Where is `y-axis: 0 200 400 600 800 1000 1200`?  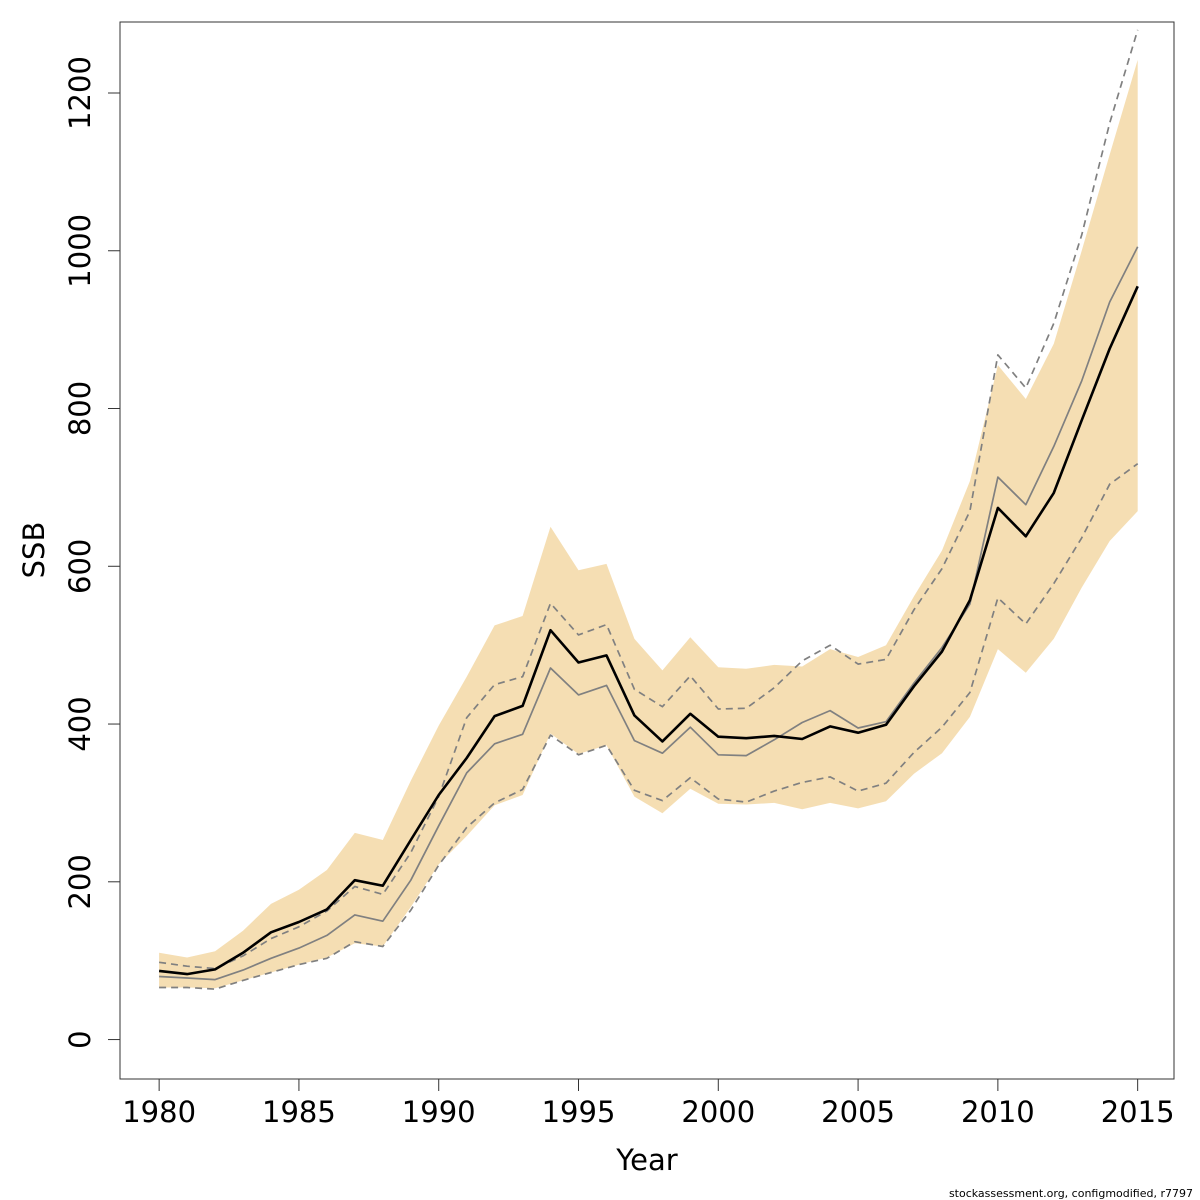 y-axis: 0 200 400 600 800 1000 1200 is located at coordinates (92, 552).